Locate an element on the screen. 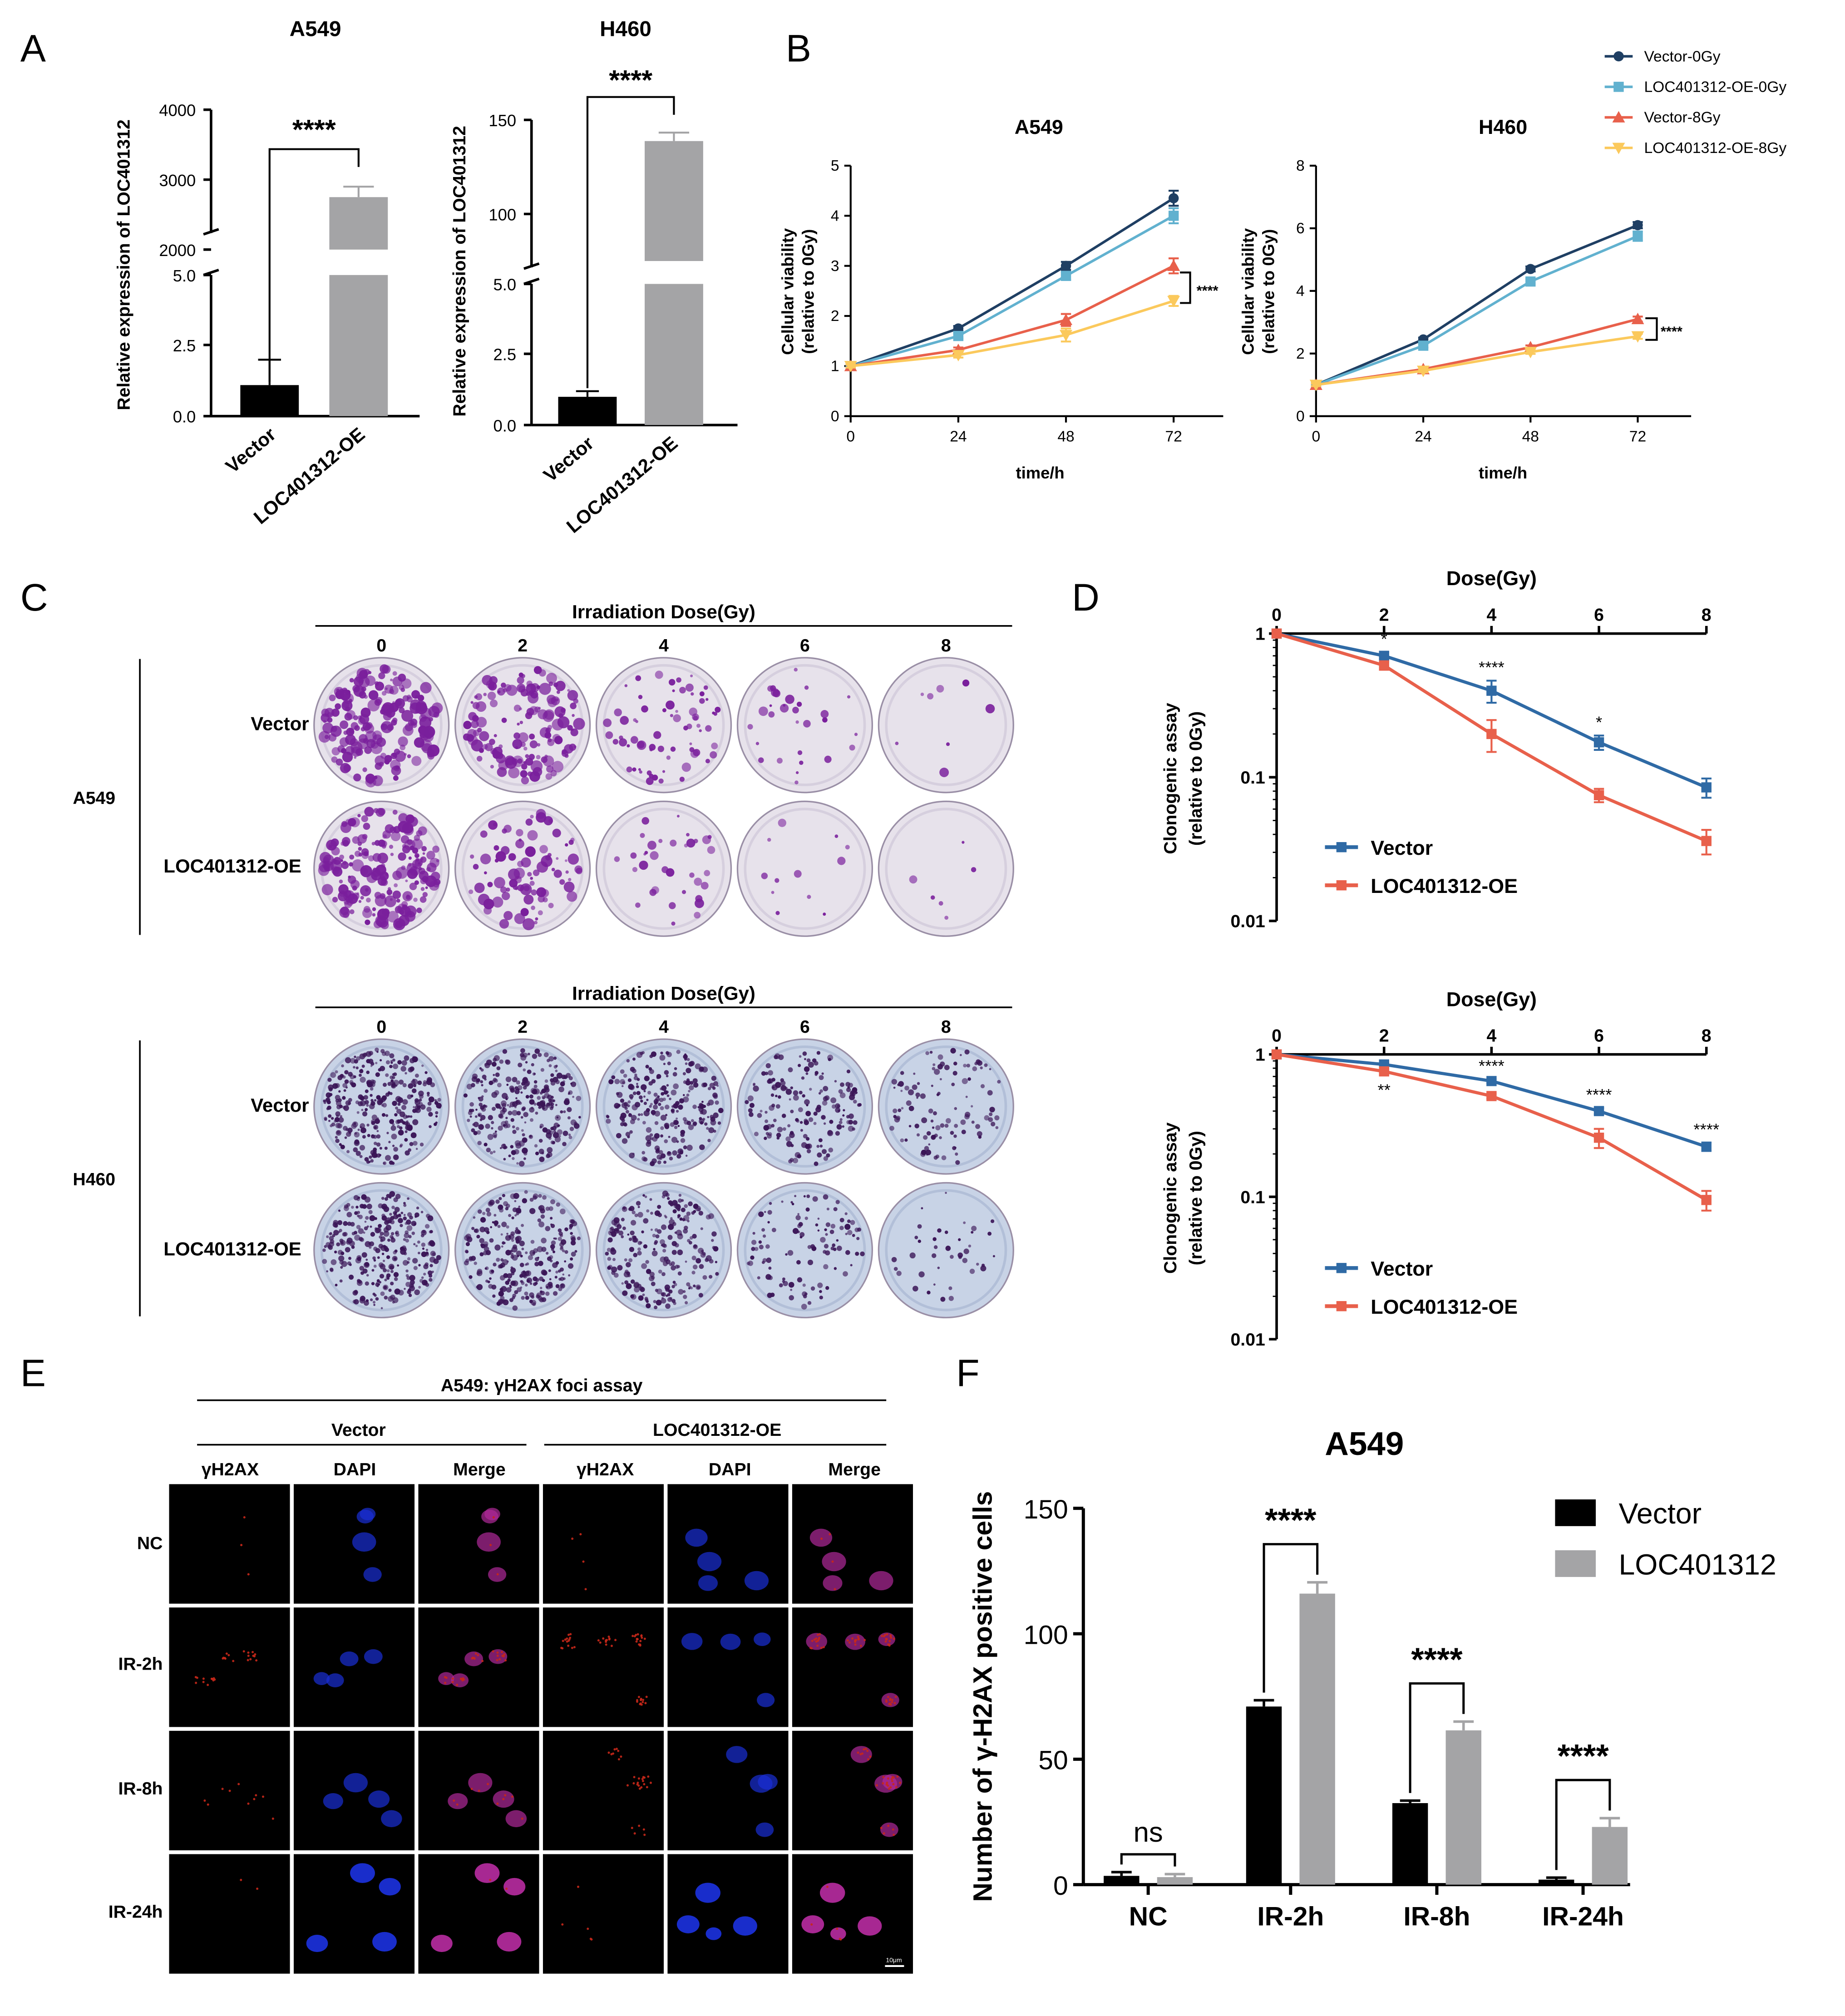  significance-label: **** is located at coordinates (1492, 1065).